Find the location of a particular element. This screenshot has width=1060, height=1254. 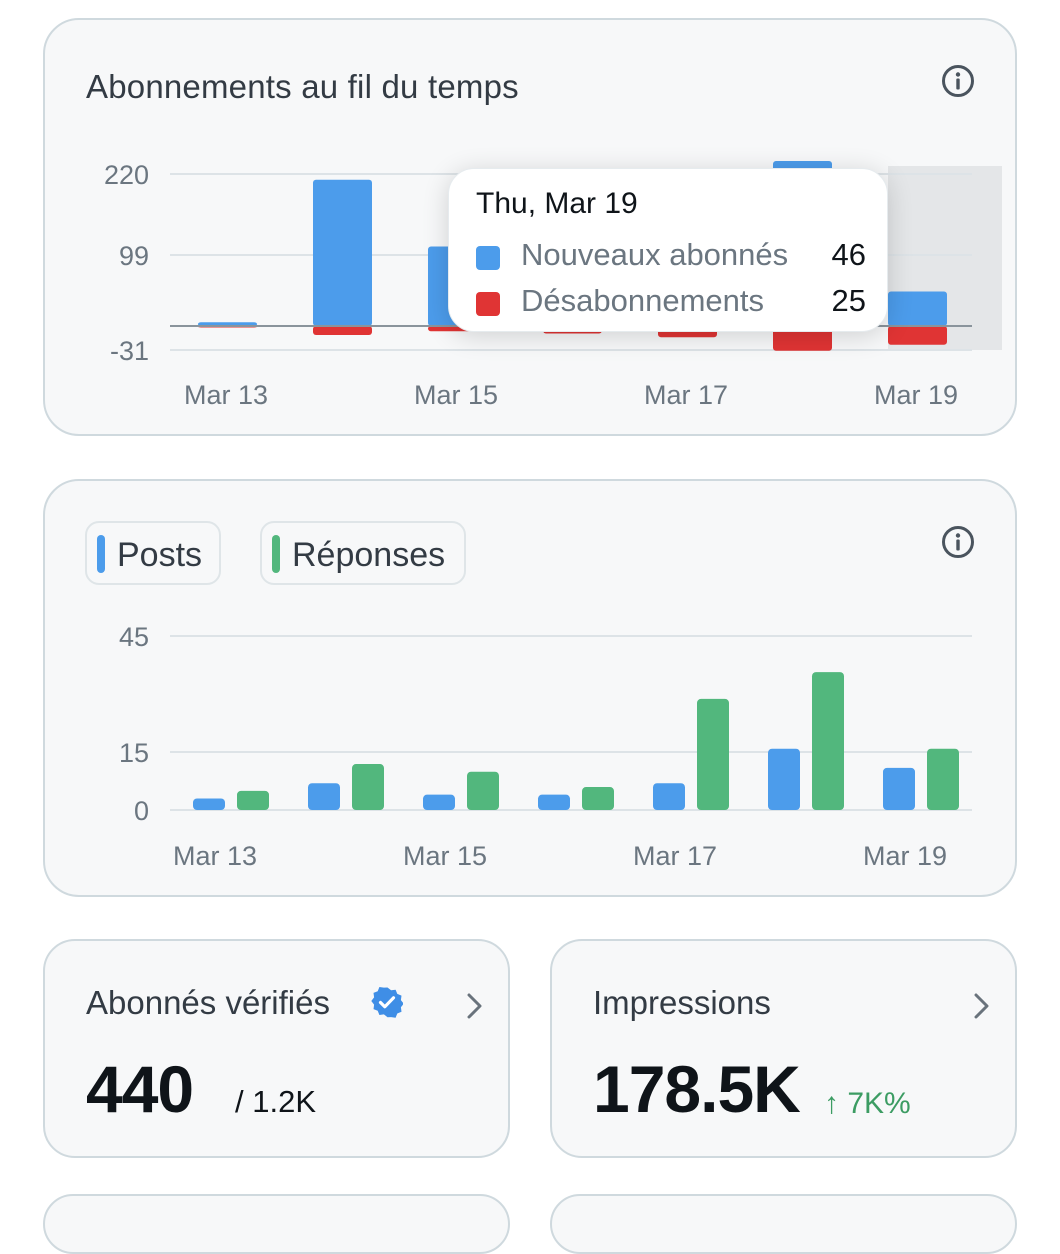

verified-badge-icon is located at coordinates (387, 1002).